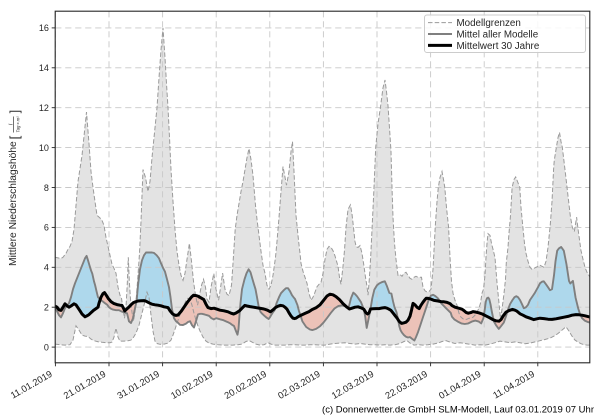  I want to click on svg-text: 6, so click(46, 228).